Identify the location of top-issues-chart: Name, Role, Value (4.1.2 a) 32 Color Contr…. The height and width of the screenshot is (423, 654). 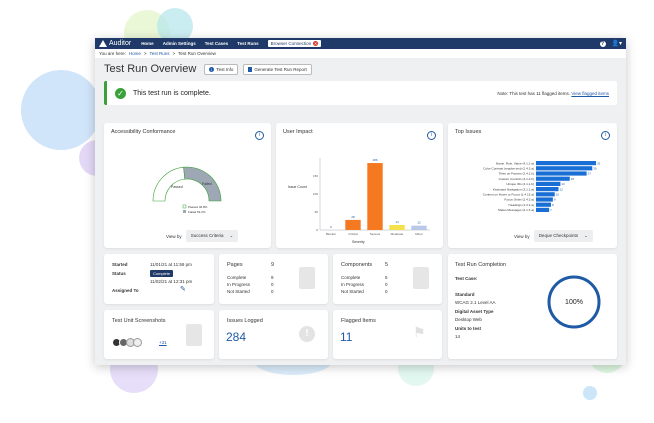
(542, 186).